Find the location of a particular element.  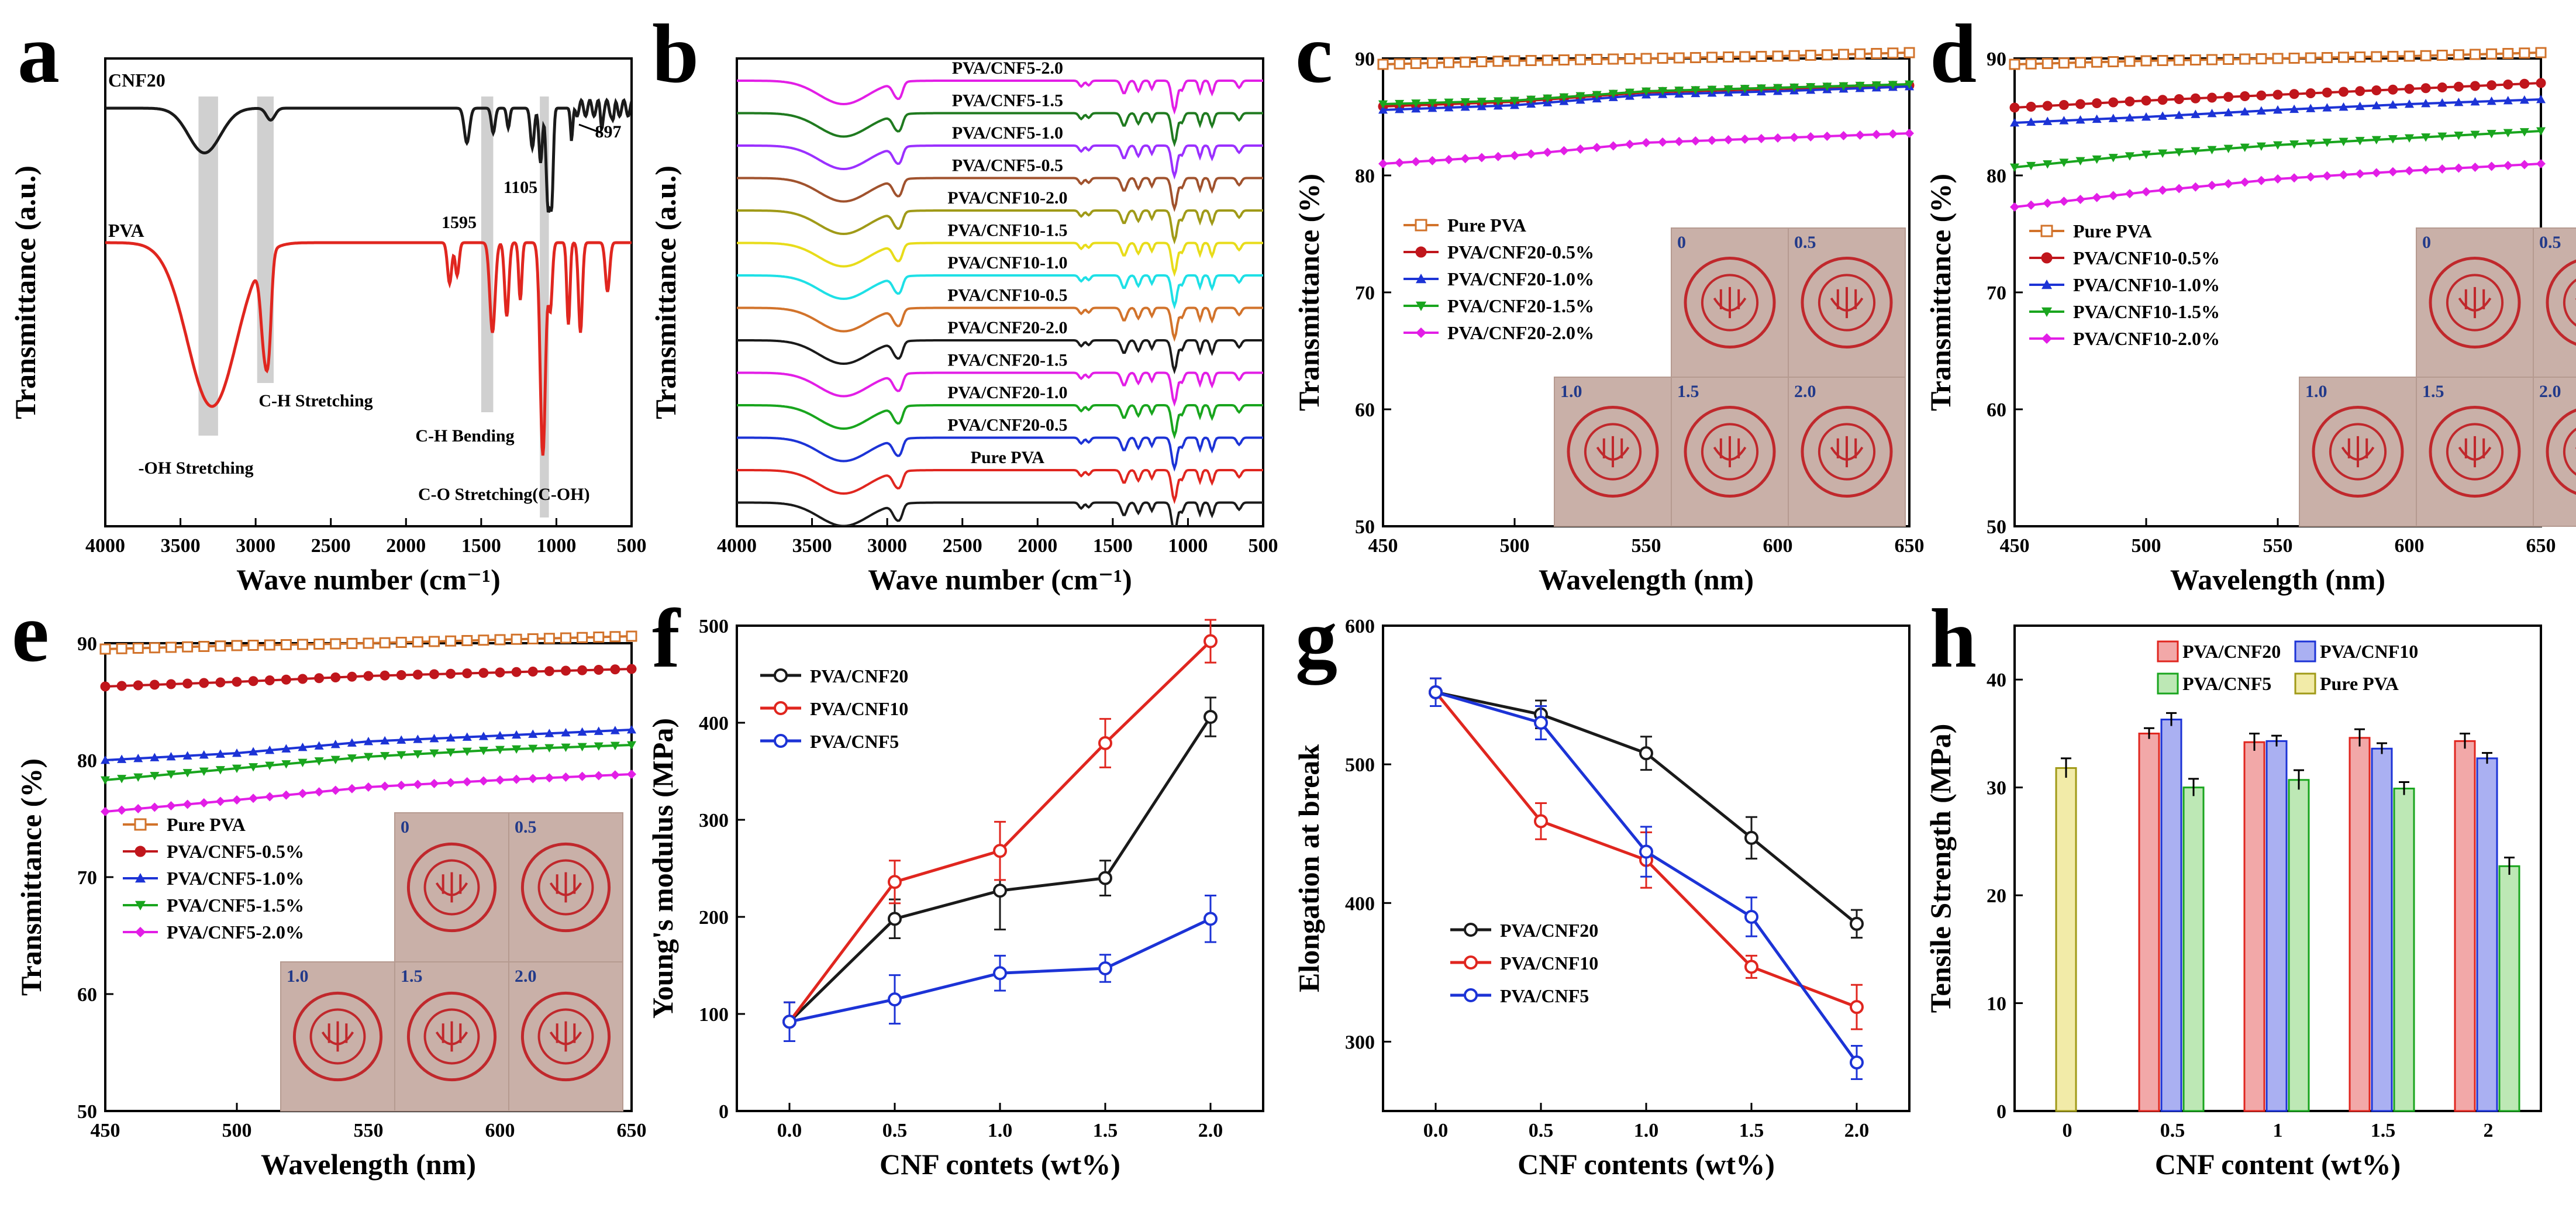

y-tick-label: 400 is located at coordinates (714, 723).